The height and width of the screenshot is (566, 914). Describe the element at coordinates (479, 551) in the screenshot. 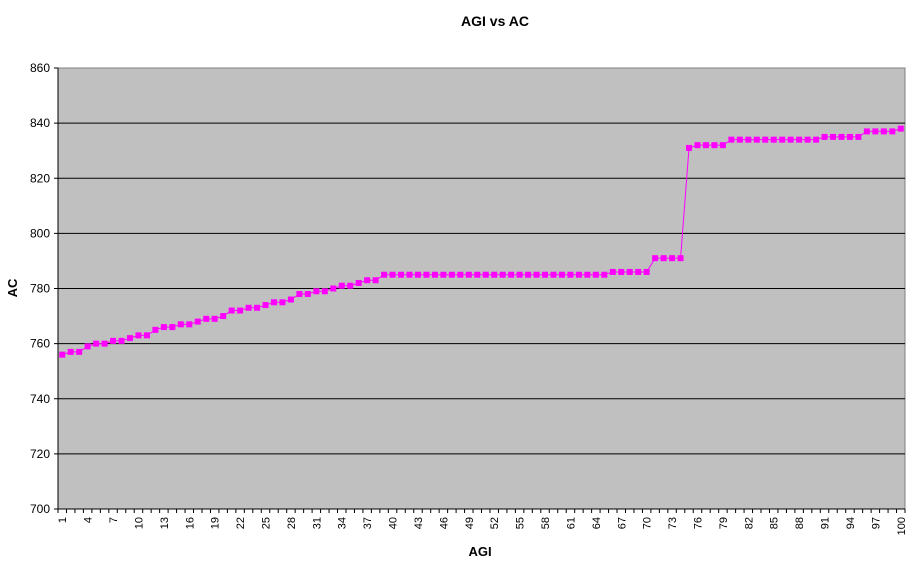

I see `x-axis-label: AGI` at that location.